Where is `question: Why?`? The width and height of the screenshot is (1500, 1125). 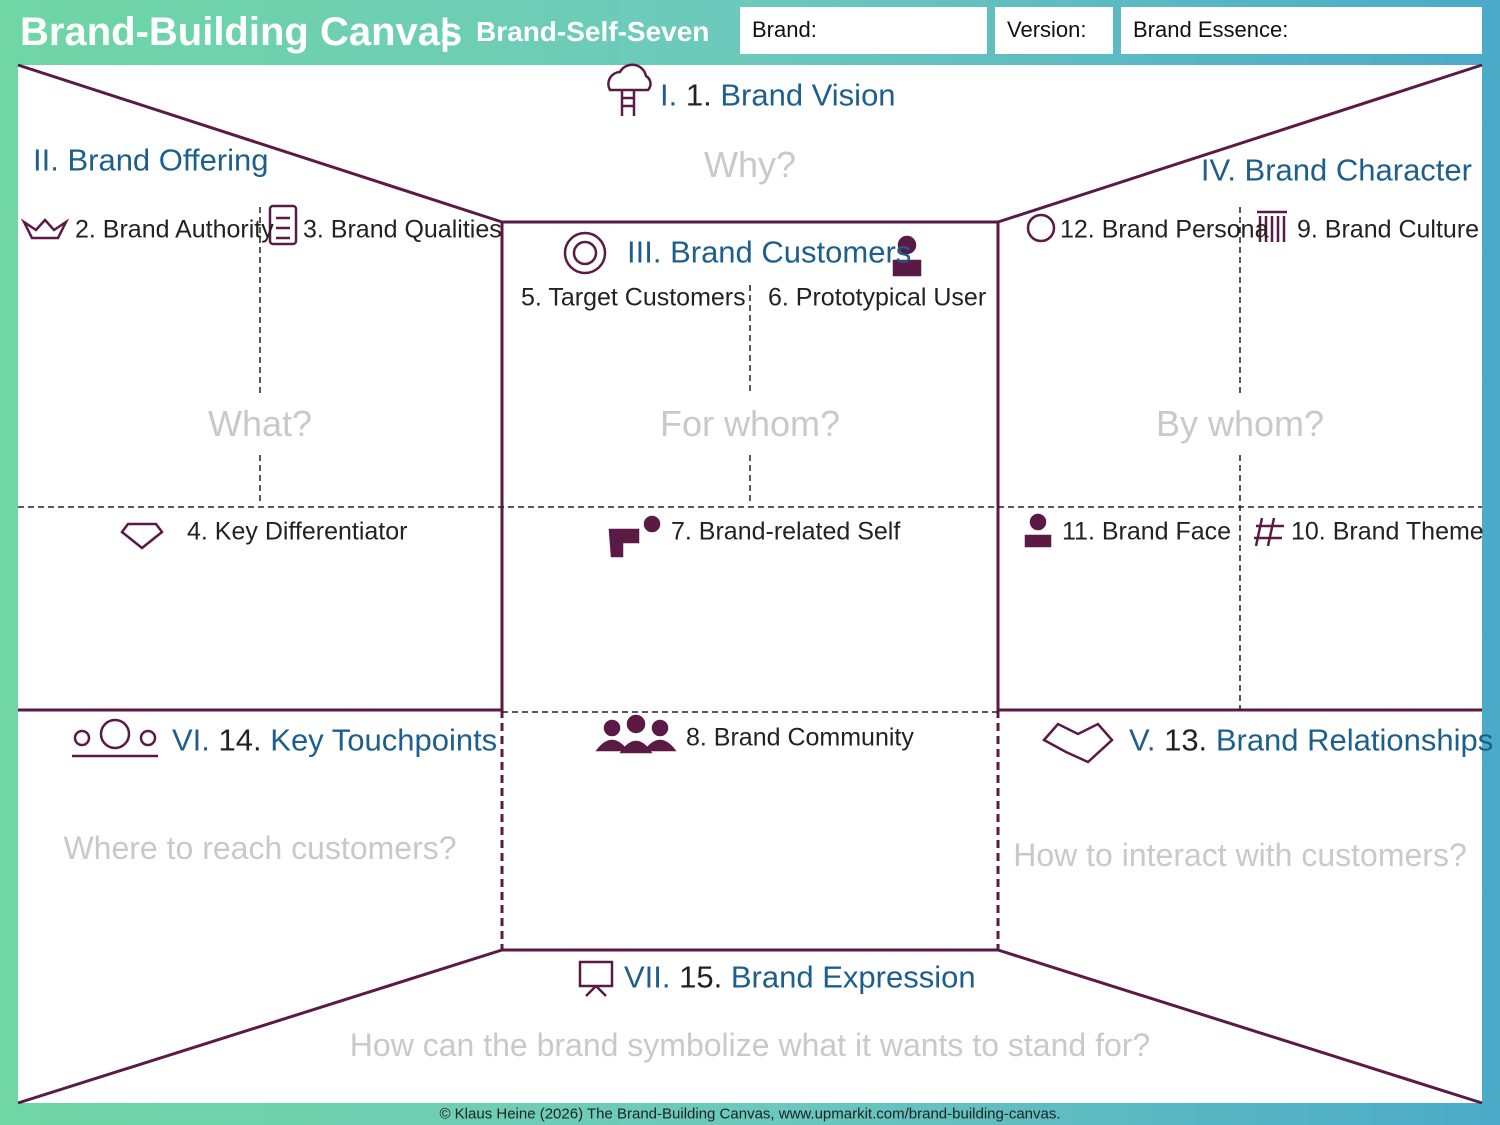 question: Why? is located at coordinates (750, 164).